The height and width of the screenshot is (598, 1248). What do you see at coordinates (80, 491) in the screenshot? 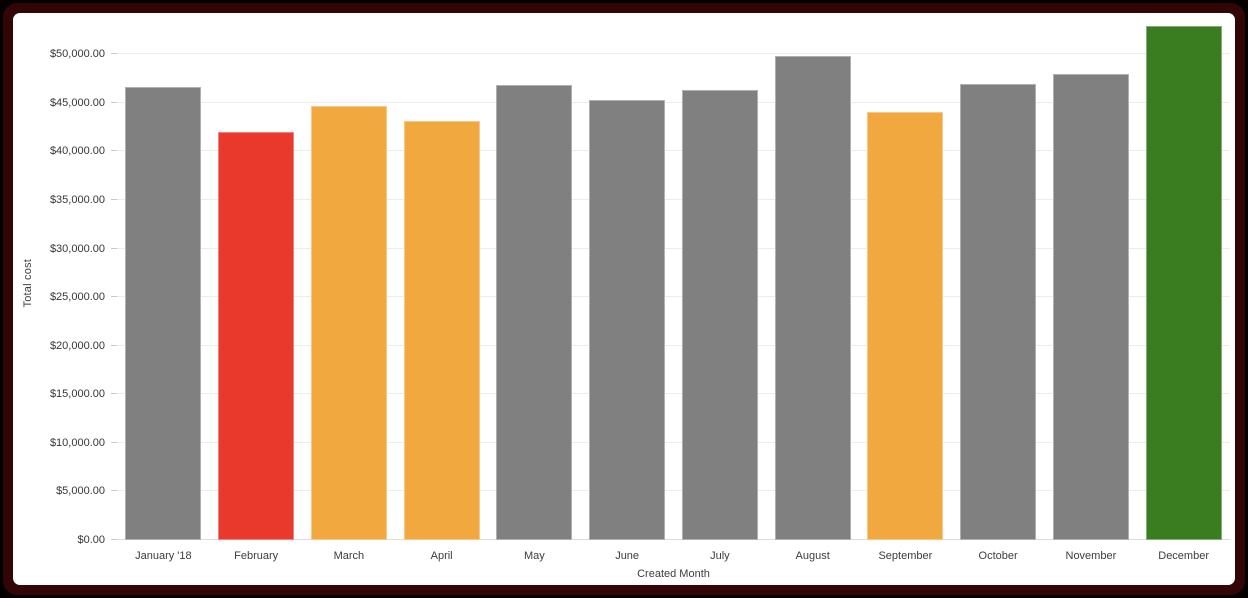
I see `y-tick-label-5000: $5,000.00` at bounding box center [80, 491].